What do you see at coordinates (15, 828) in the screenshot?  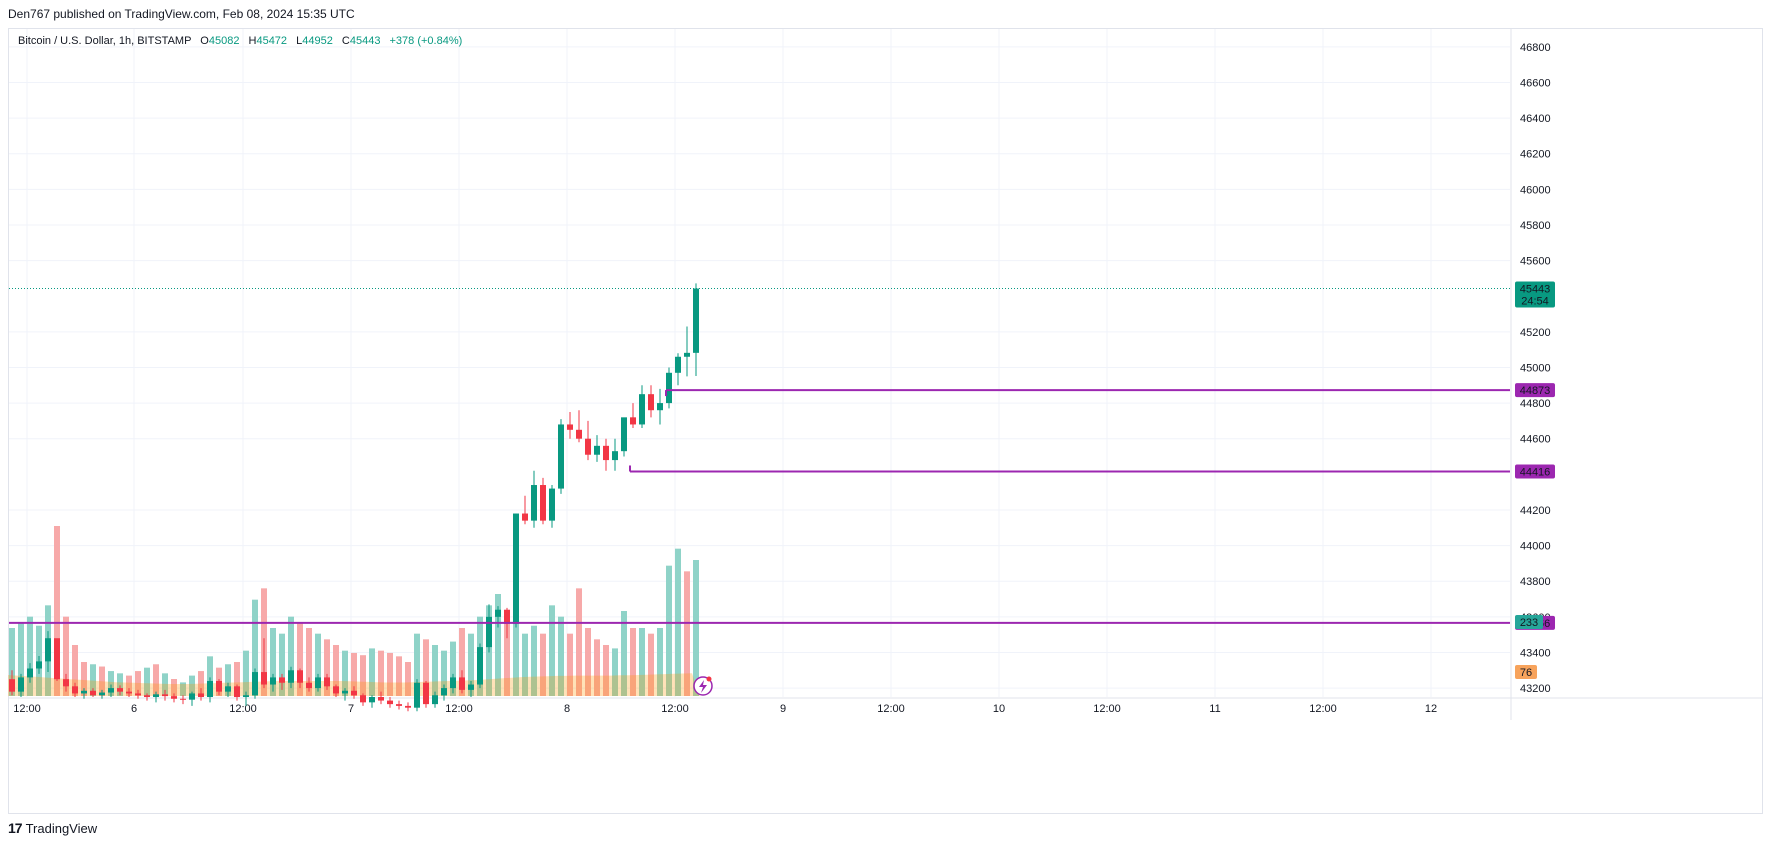 I see `tradingview-logo-icon: 17` at bounding box center [15, 828].